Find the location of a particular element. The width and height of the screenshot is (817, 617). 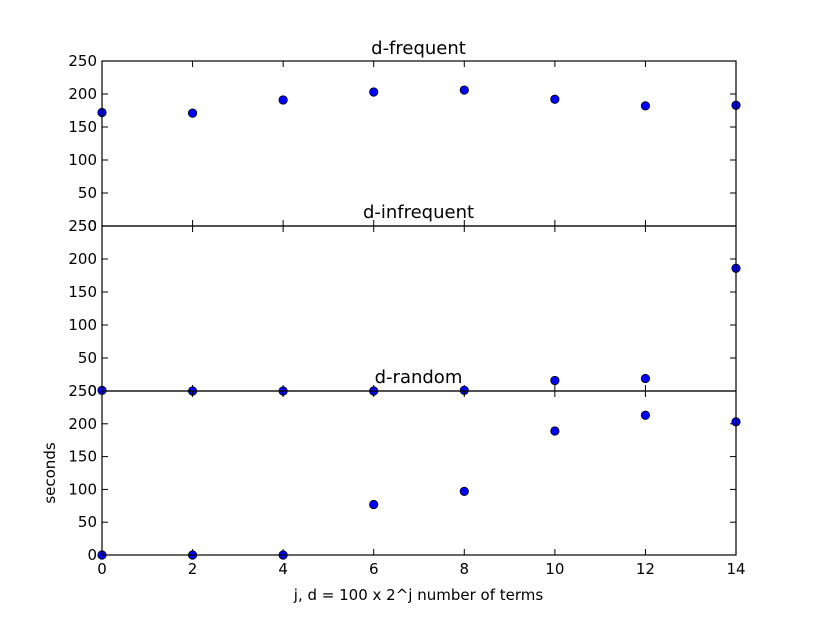

x-tick-label: 10 is located at coordinates (554, 569).